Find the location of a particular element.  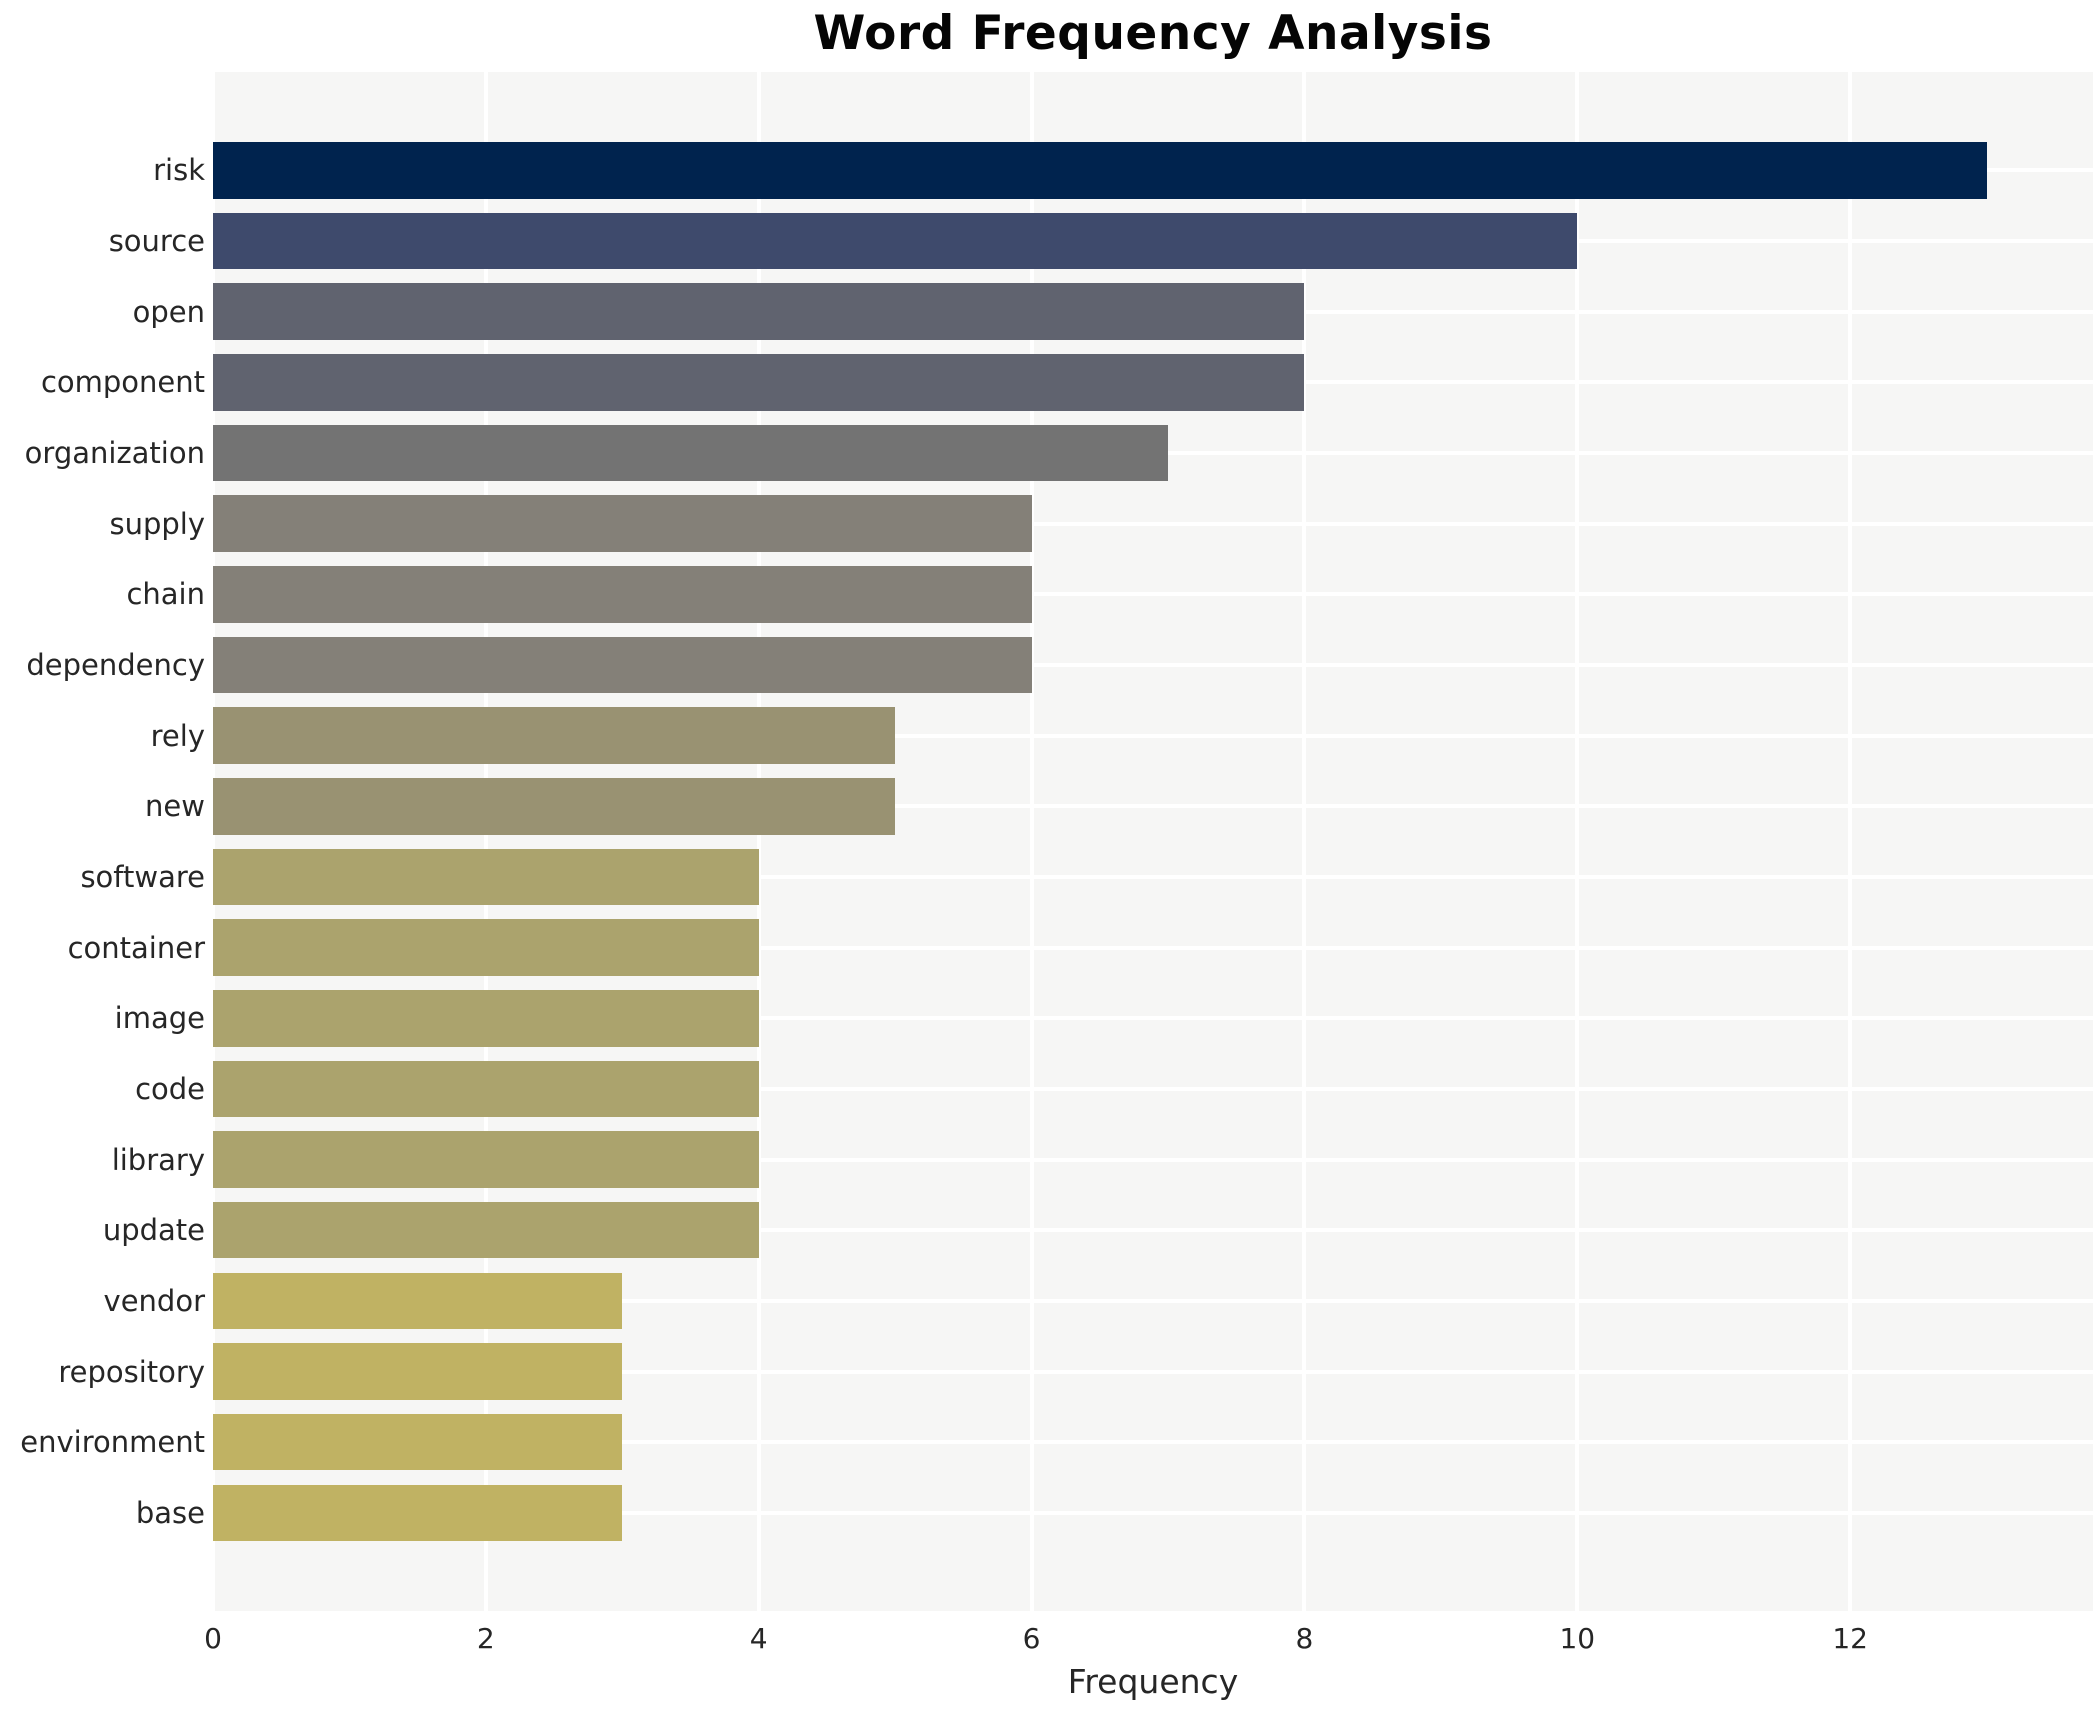

bar-supply is located at coordinates (622, 523).